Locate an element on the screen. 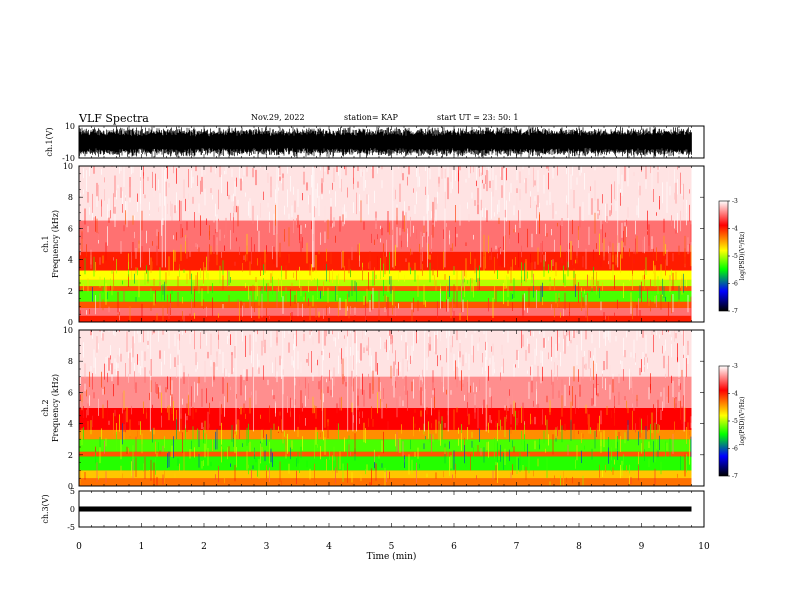 This screenshot has height=612, width=792. x-tick-label: 2 is located at coordinates (204, 547).